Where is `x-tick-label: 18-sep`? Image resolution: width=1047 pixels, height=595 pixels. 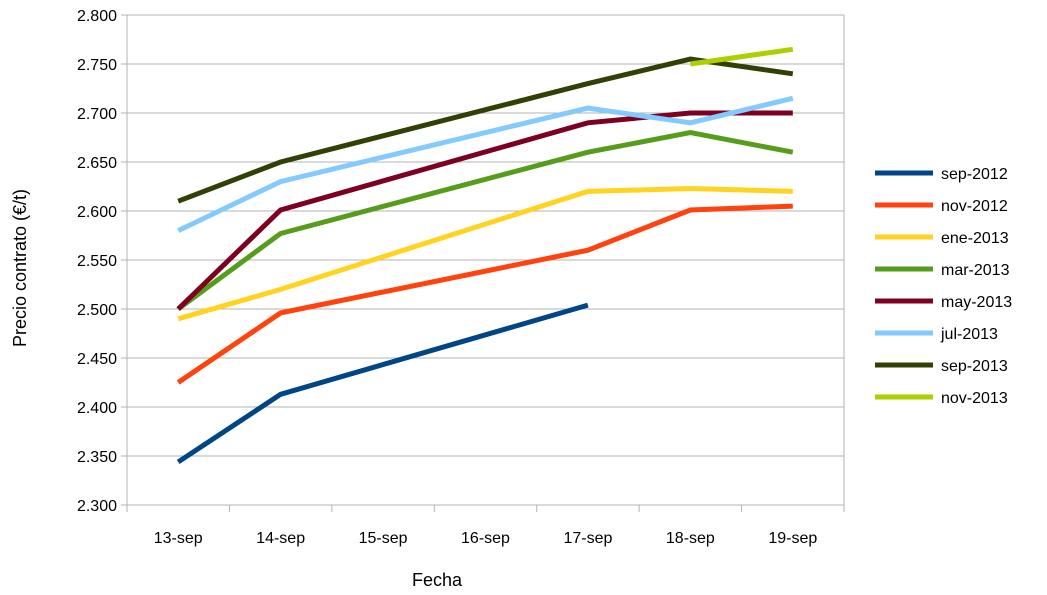 x-tick-label: 18-sep is located at coordinates (690, 538).